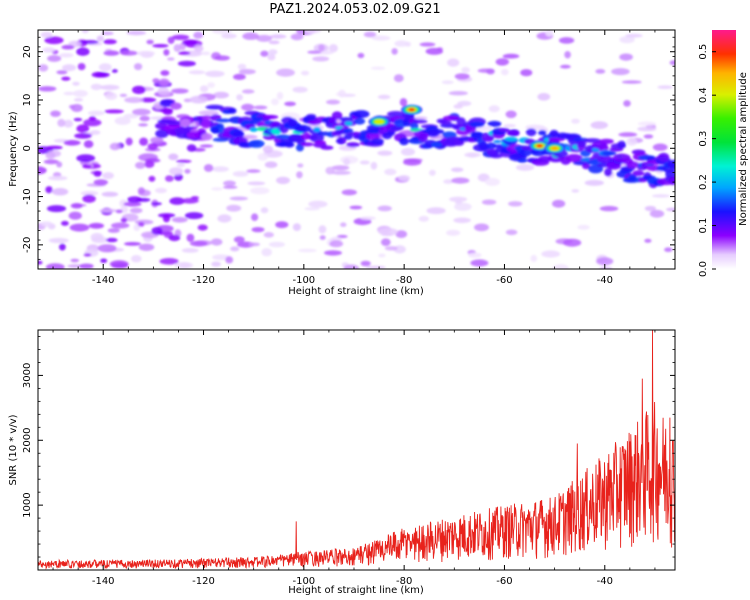  I want to click on y-tick-label: 2000, so click(27, 440).